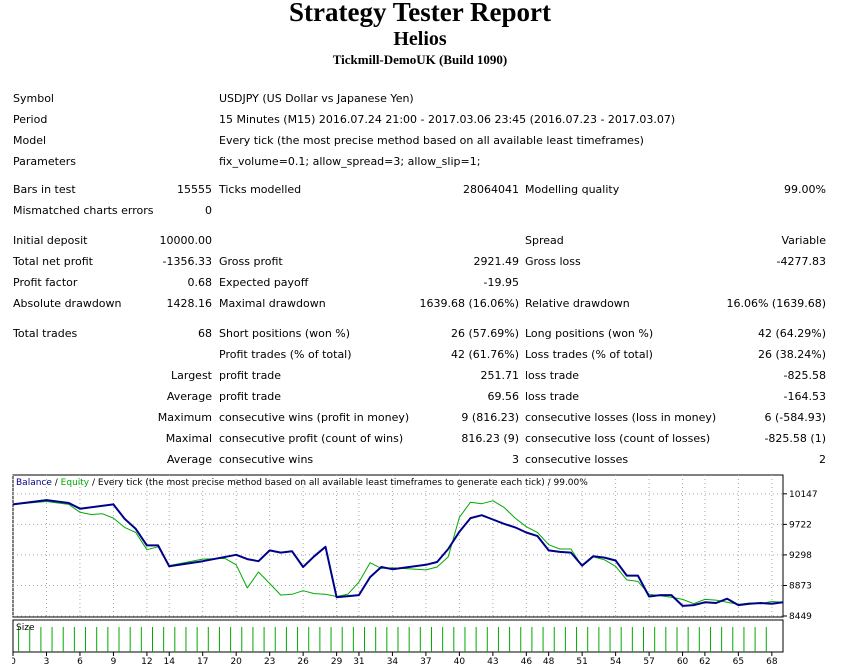  I want to click on x-tick-label: 43, so click(492, 661).